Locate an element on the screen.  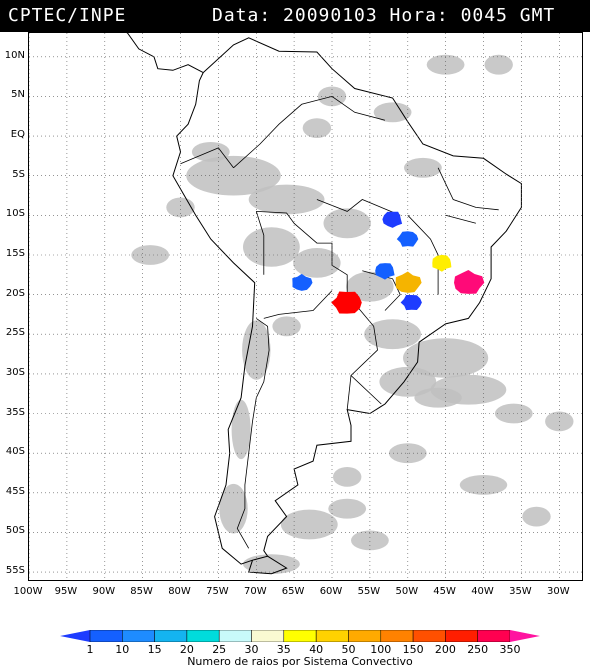
latitude-tick: 25S is located at coordinates (15, 333).